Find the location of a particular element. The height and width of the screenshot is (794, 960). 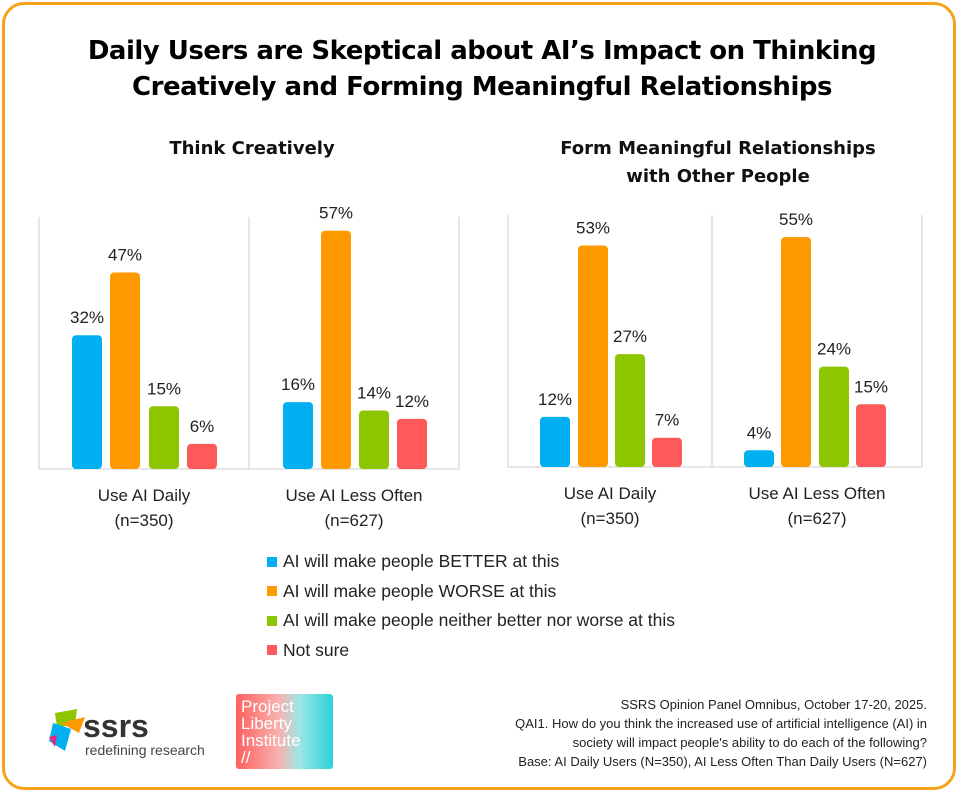

legend-item: AI will make people WORSE at this is located at coordinates (471, 592).